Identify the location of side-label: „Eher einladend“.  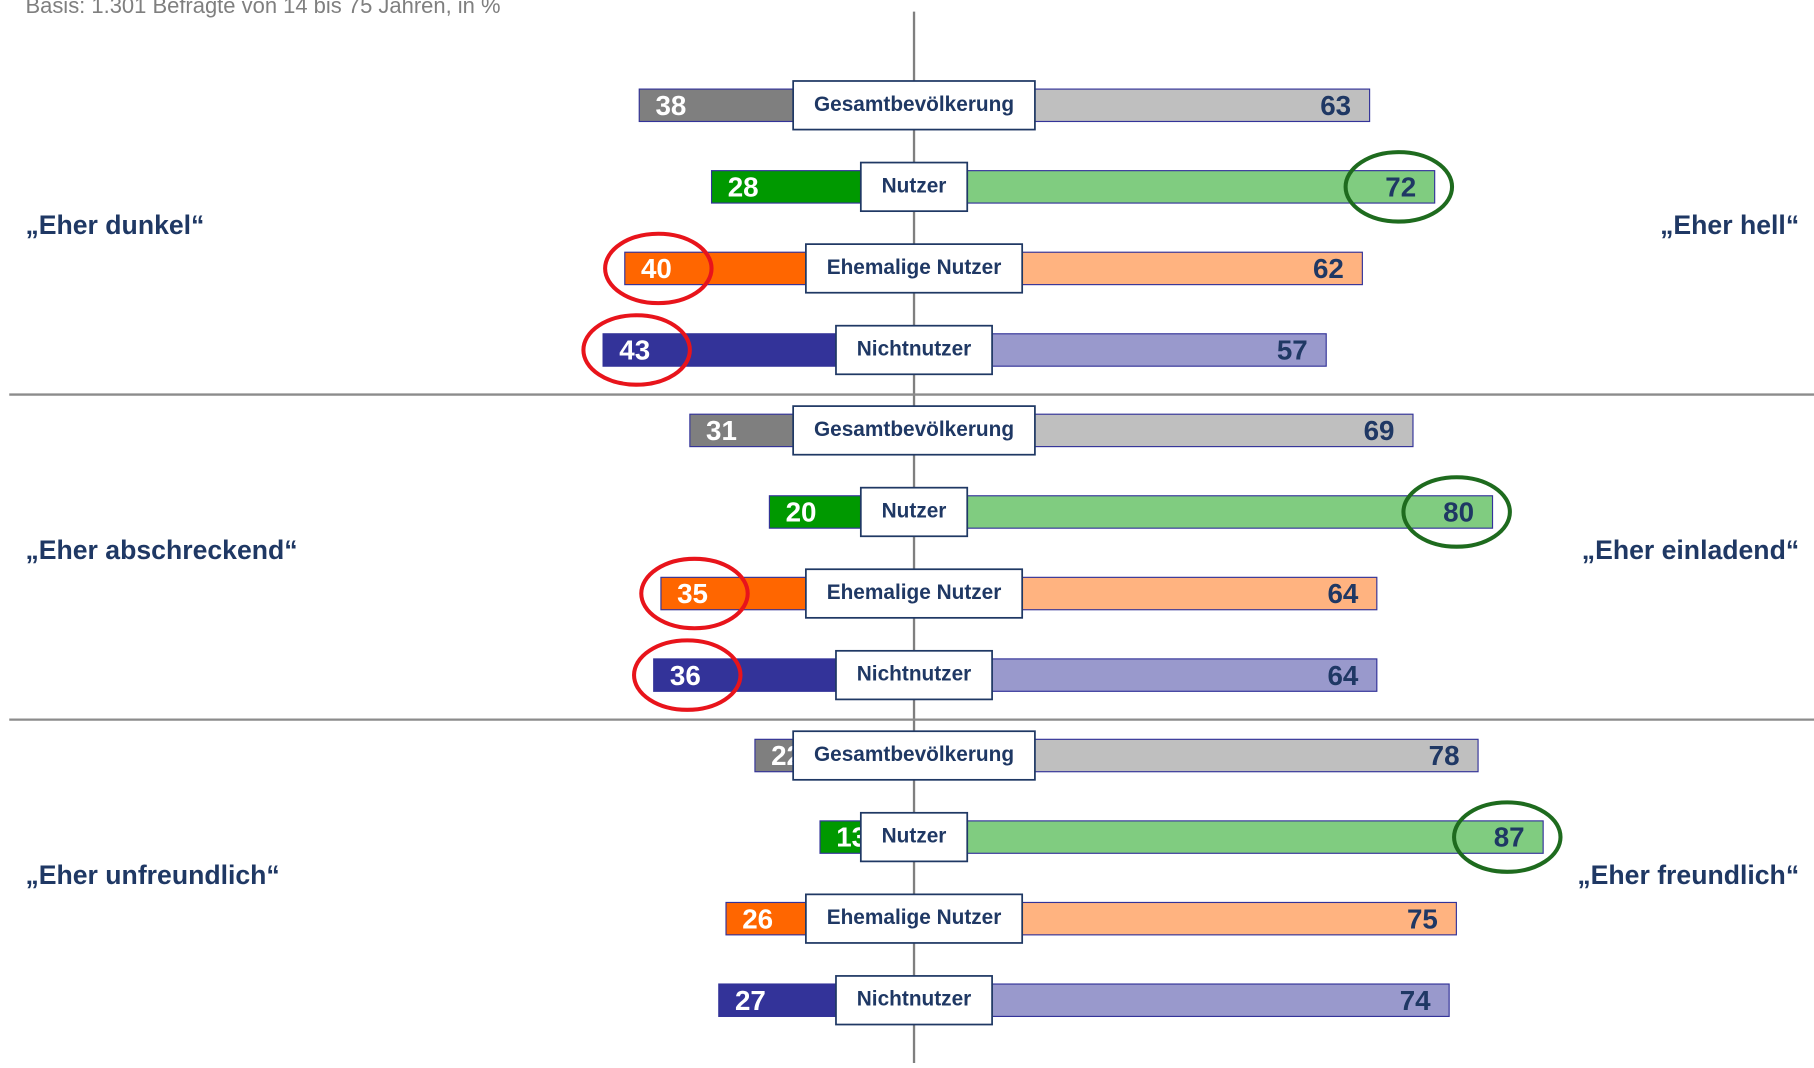
(1690, 550).